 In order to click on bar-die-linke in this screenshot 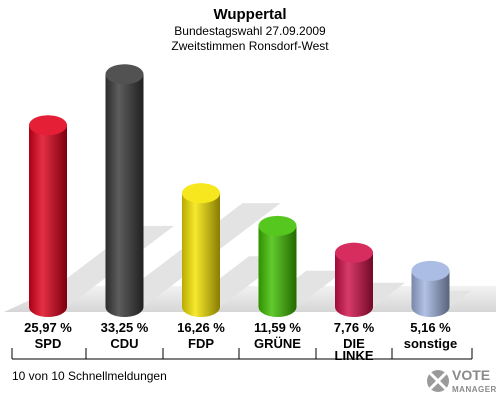, I will do `click(354, 279)`.